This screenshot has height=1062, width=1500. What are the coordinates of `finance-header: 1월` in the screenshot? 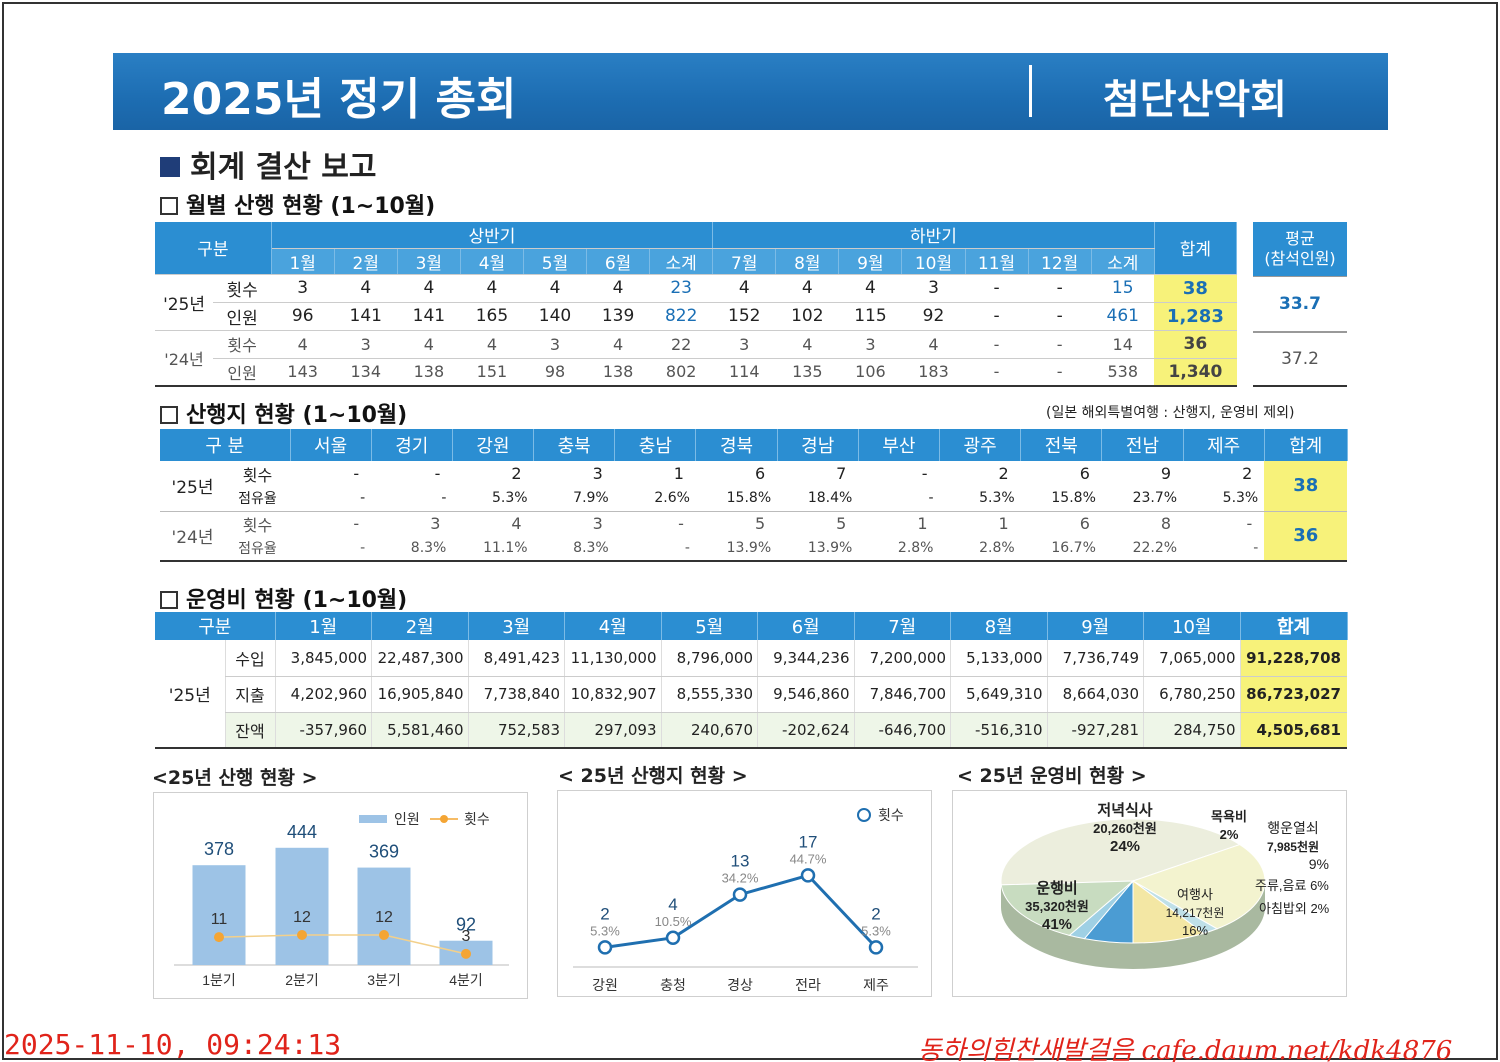 It's located at (323, 626).